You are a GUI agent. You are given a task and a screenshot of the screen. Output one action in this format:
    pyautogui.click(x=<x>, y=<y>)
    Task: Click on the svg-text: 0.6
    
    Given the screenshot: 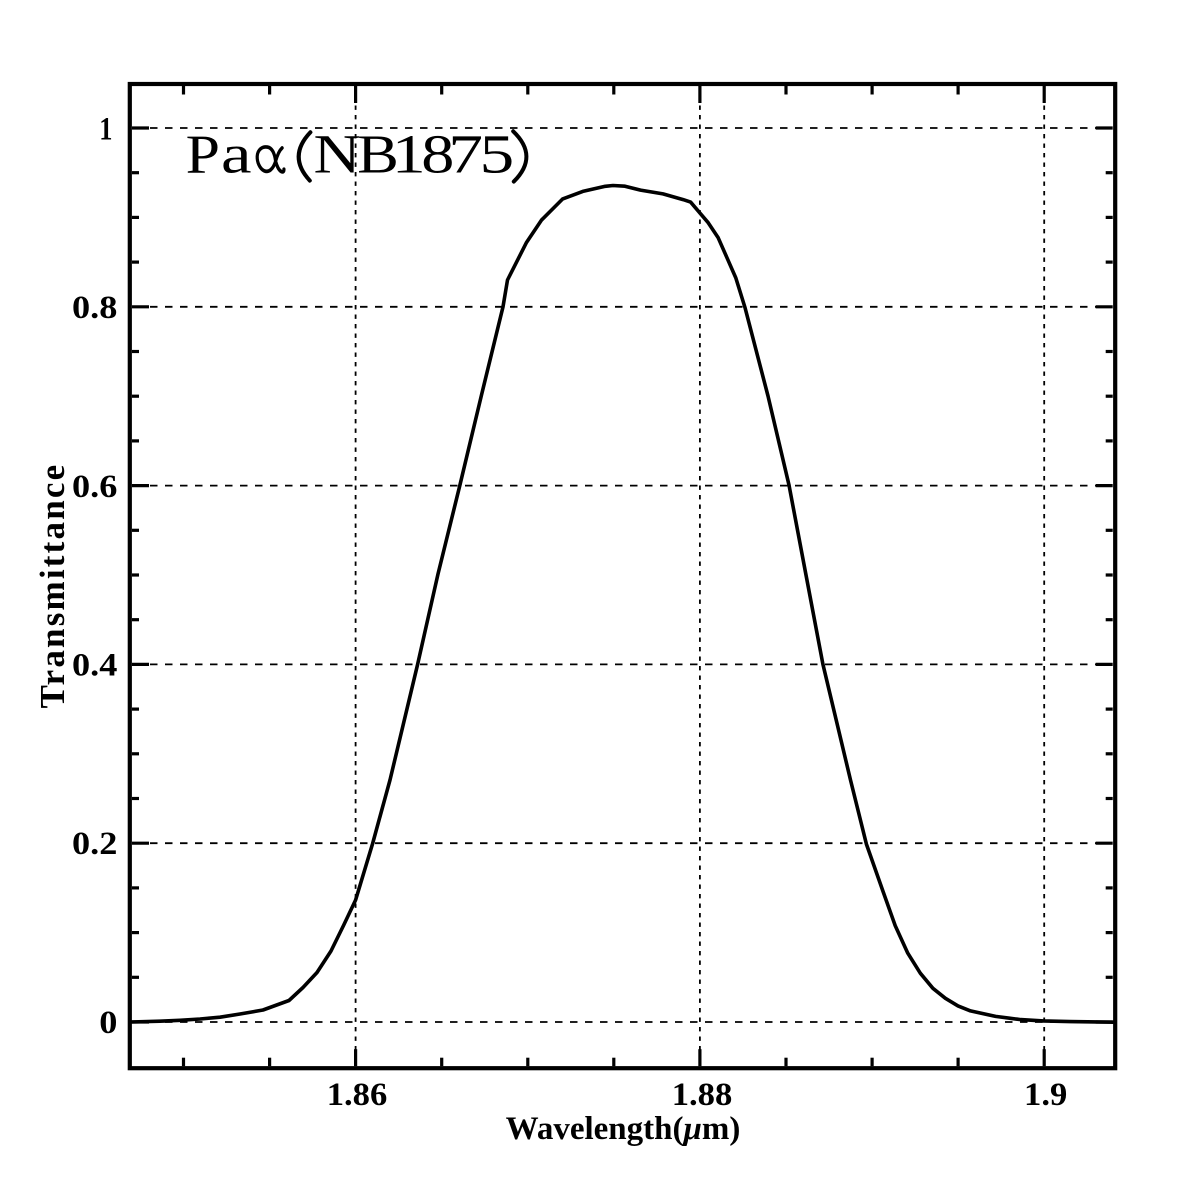 What is the action you would take?
    pyautogui.click(x=94, y=486)
    